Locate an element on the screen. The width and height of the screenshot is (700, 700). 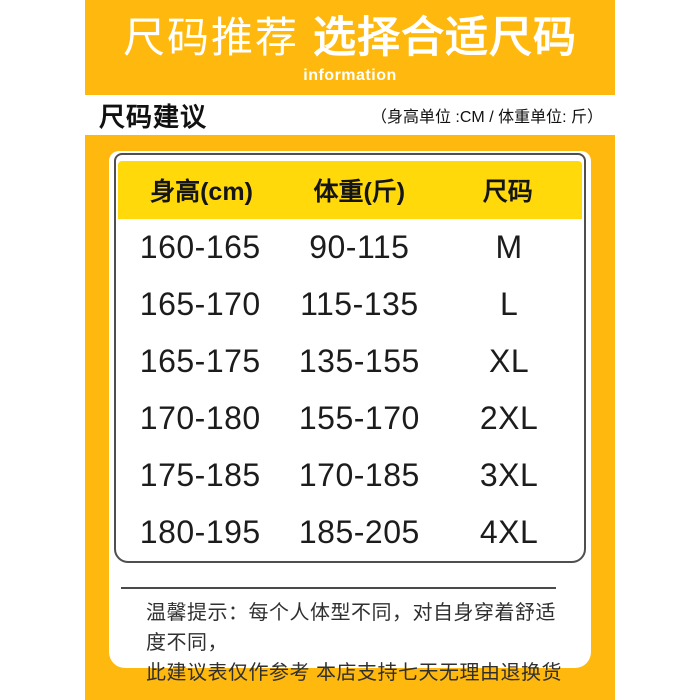
size-banner: 尺码推荐 选择合适尺码 information is located at coordinates (350, 47).